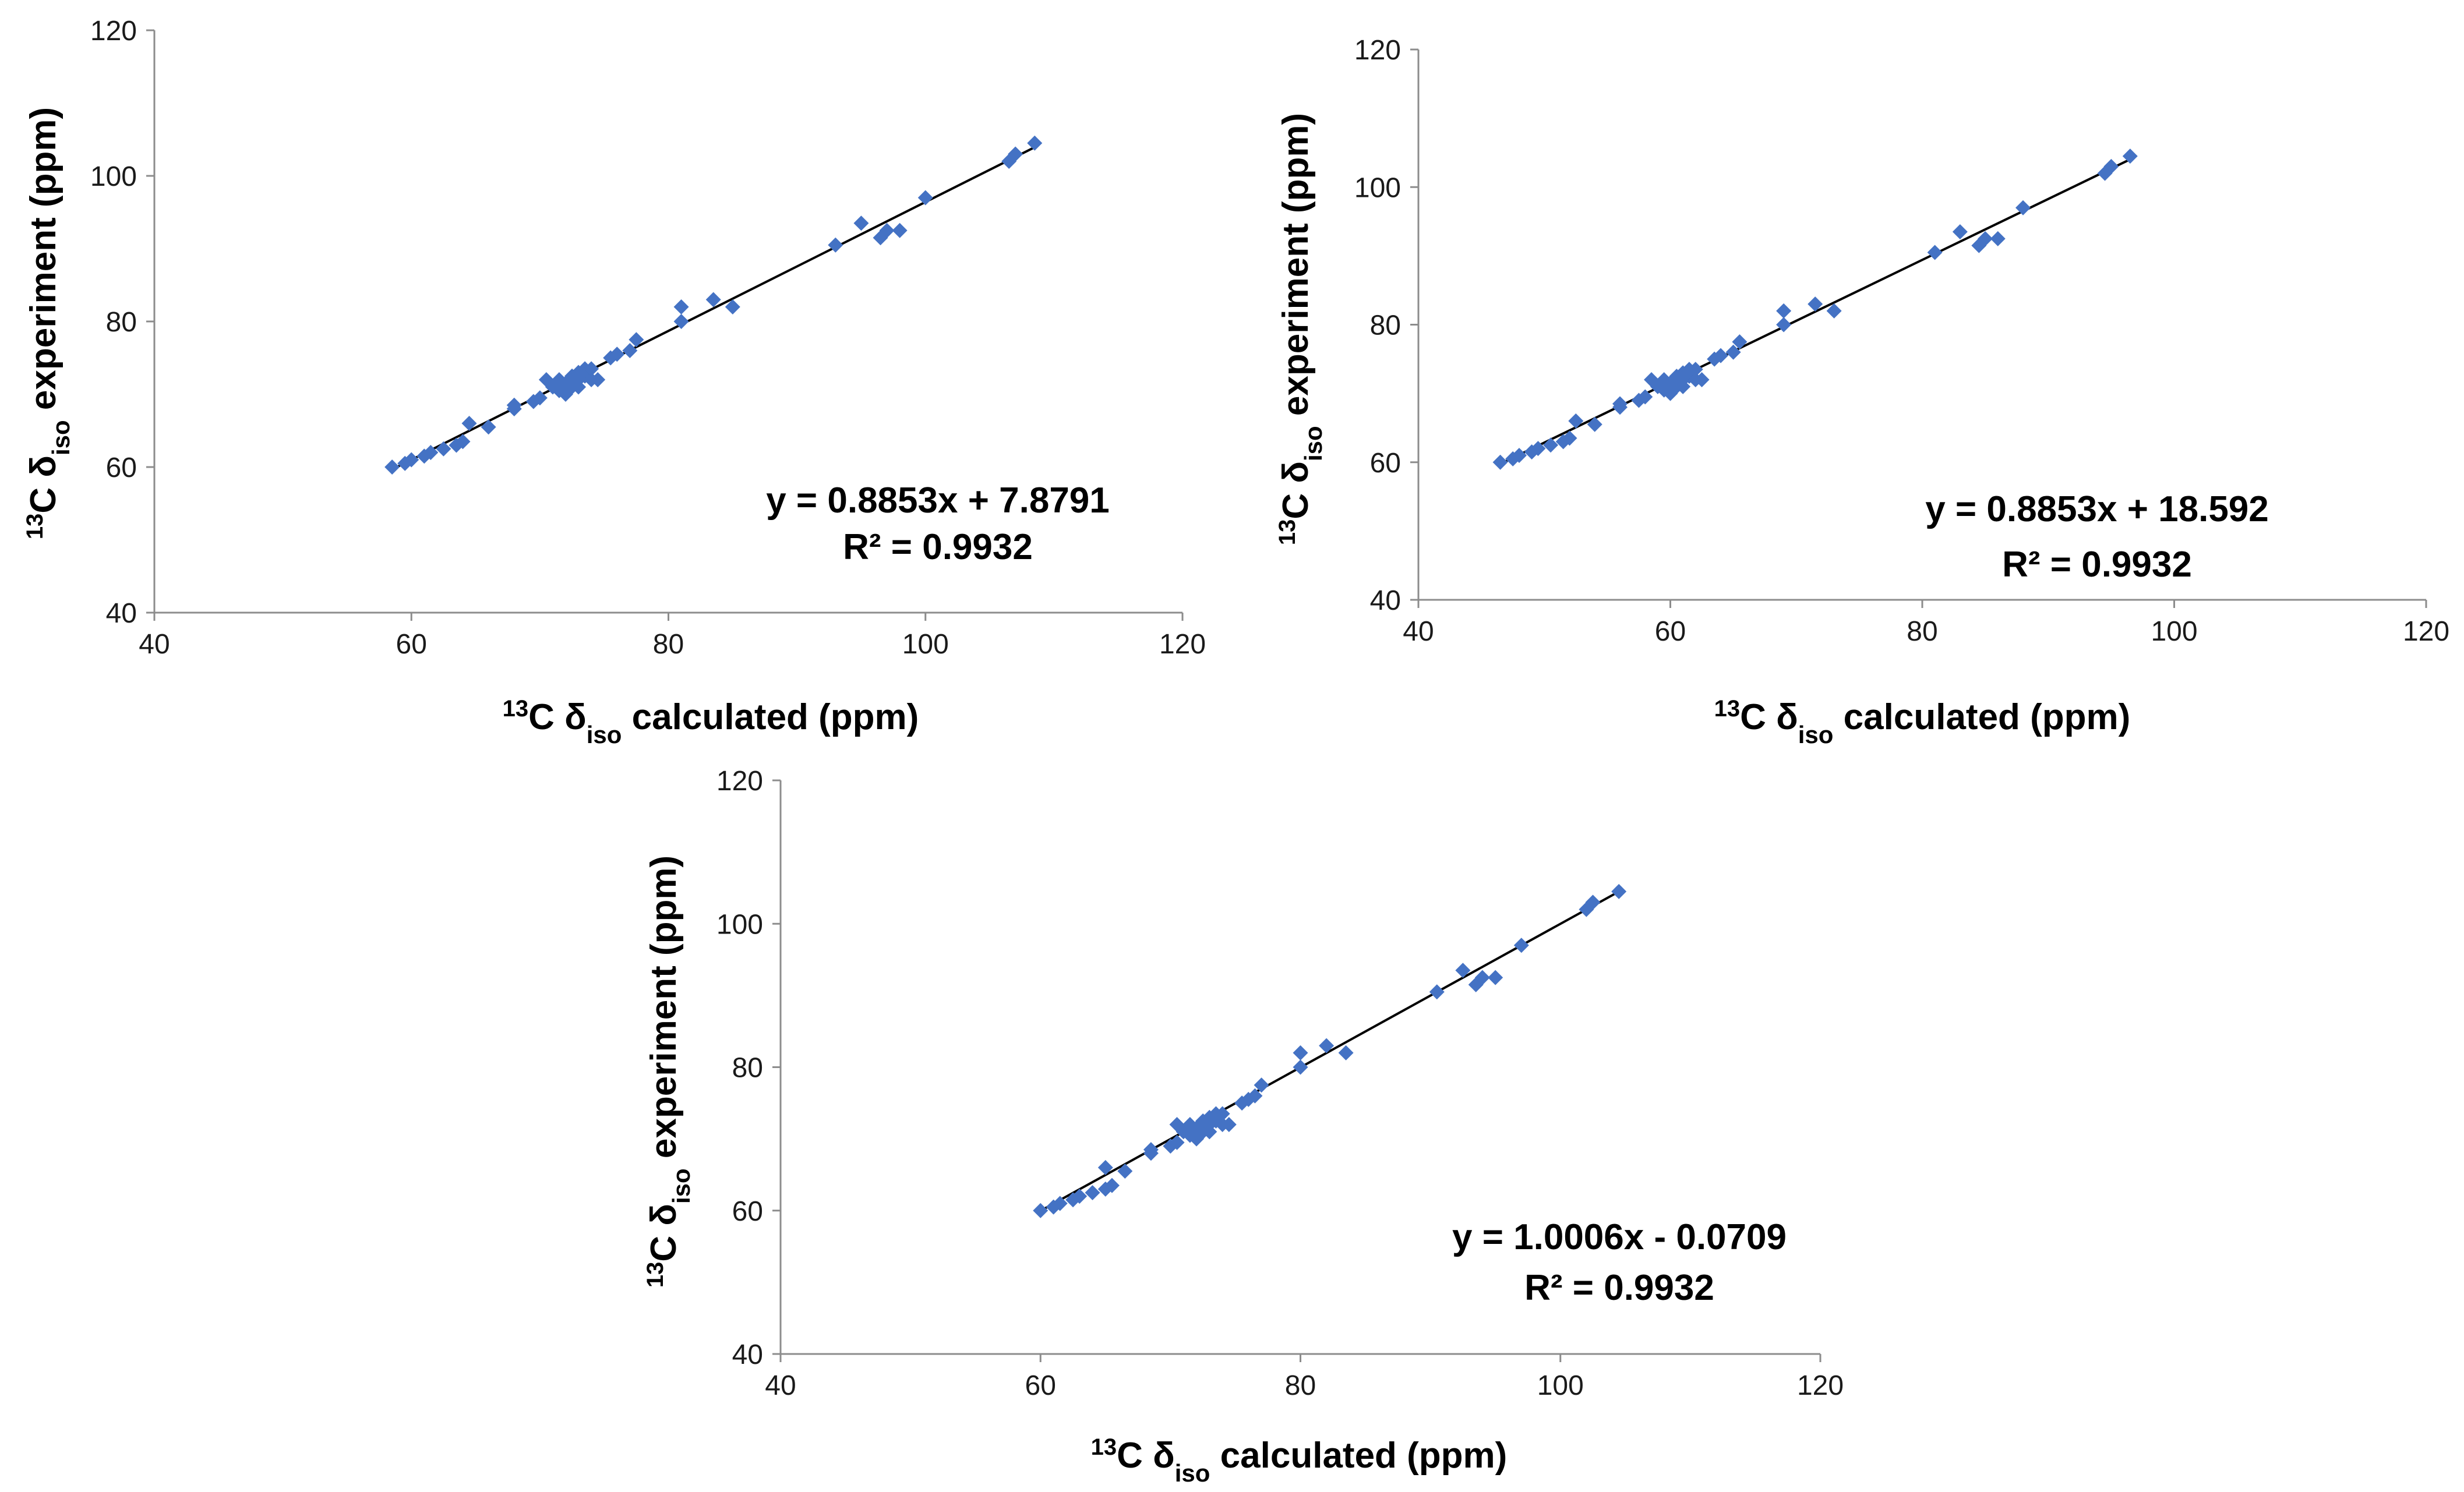 This screenshot has height=1492, width=2464. Describe the element at coordinates (113, 31) in the screenshot. I see `y-tick-label: 120` at that location.